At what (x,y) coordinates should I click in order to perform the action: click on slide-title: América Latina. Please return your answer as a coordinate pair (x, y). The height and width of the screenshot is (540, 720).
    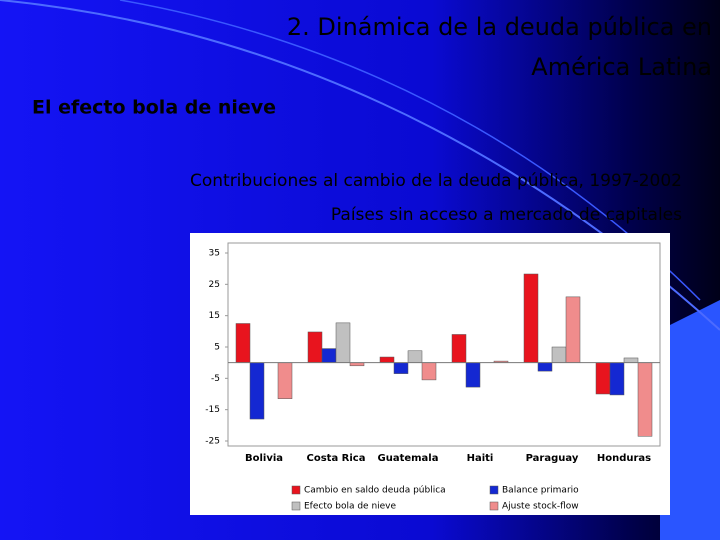
    Looking at the image, I should click on (621, 67).